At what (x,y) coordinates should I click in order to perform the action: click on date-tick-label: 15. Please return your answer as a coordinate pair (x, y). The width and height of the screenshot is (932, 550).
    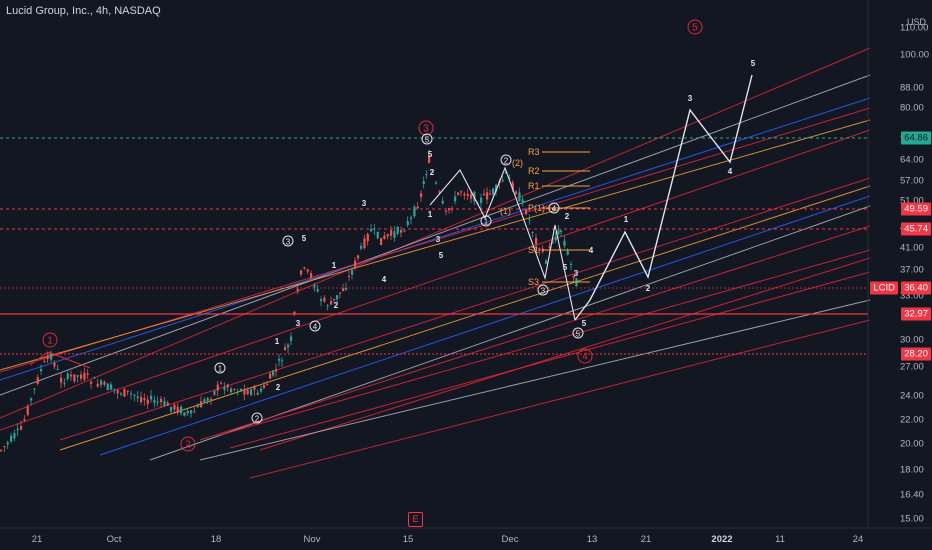
    Looking at the image, I should click on (408, 539).